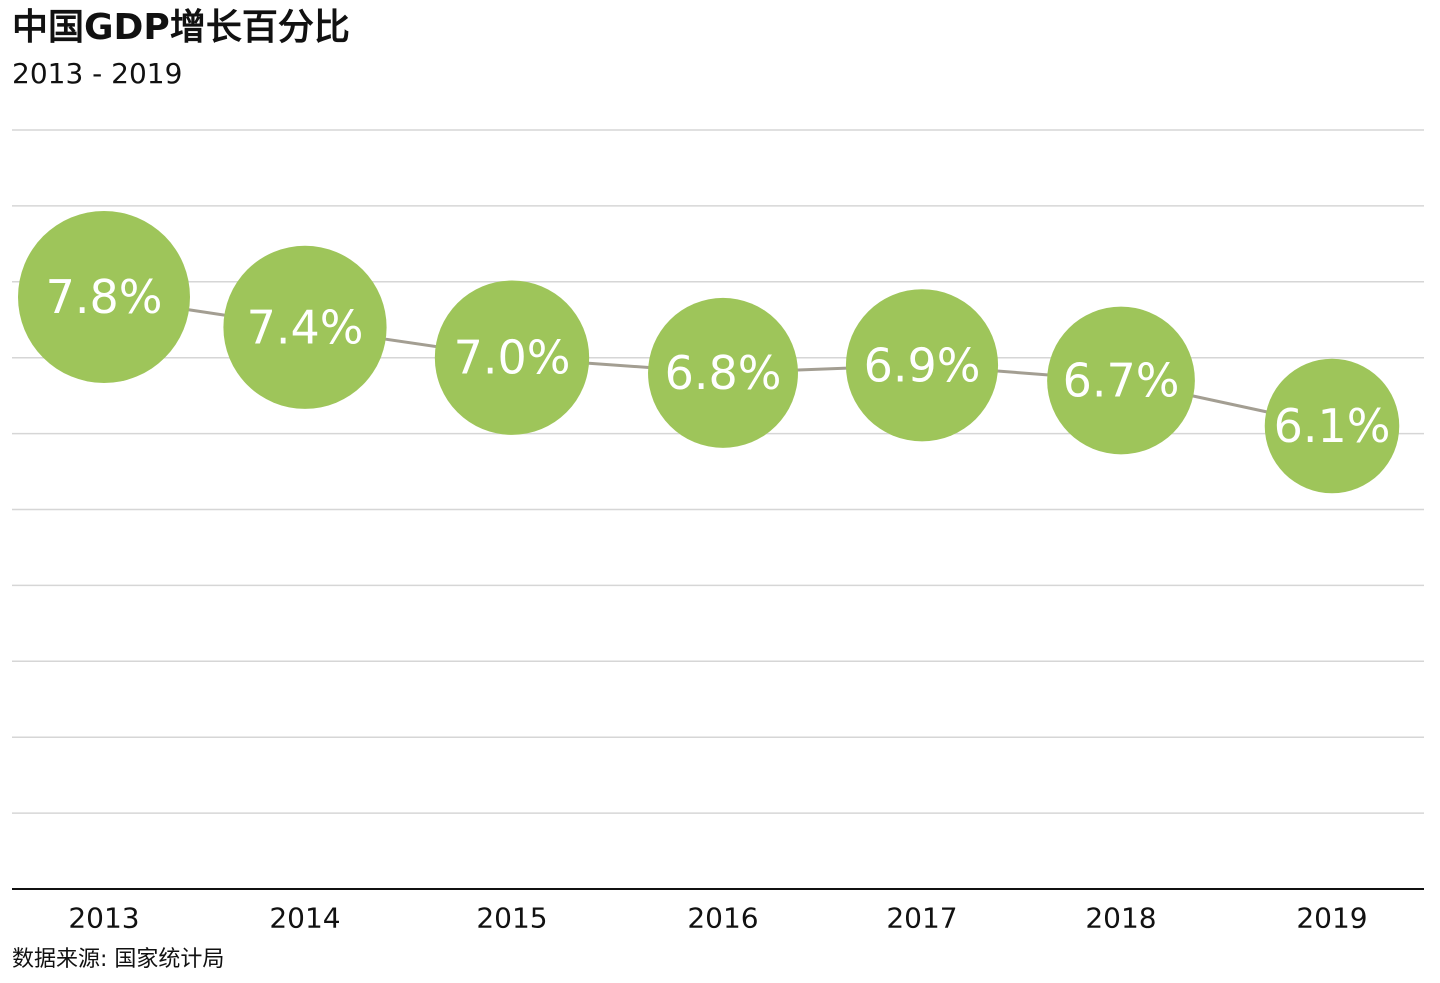 The height and width of the screenshot is (983, 1440). I want to click on data-label-2014: 7.4%, so click(305, 327).